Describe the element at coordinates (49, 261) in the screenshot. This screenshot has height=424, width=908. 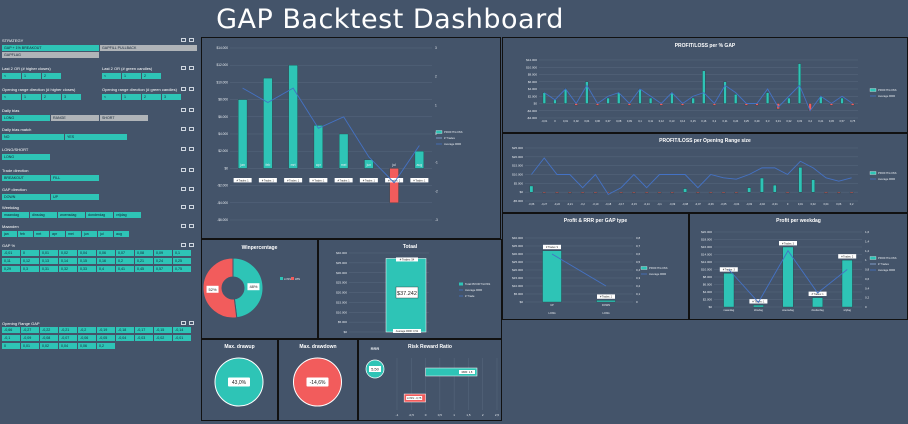
I see `slicer-item-gap_pct: 0,13` at that location.